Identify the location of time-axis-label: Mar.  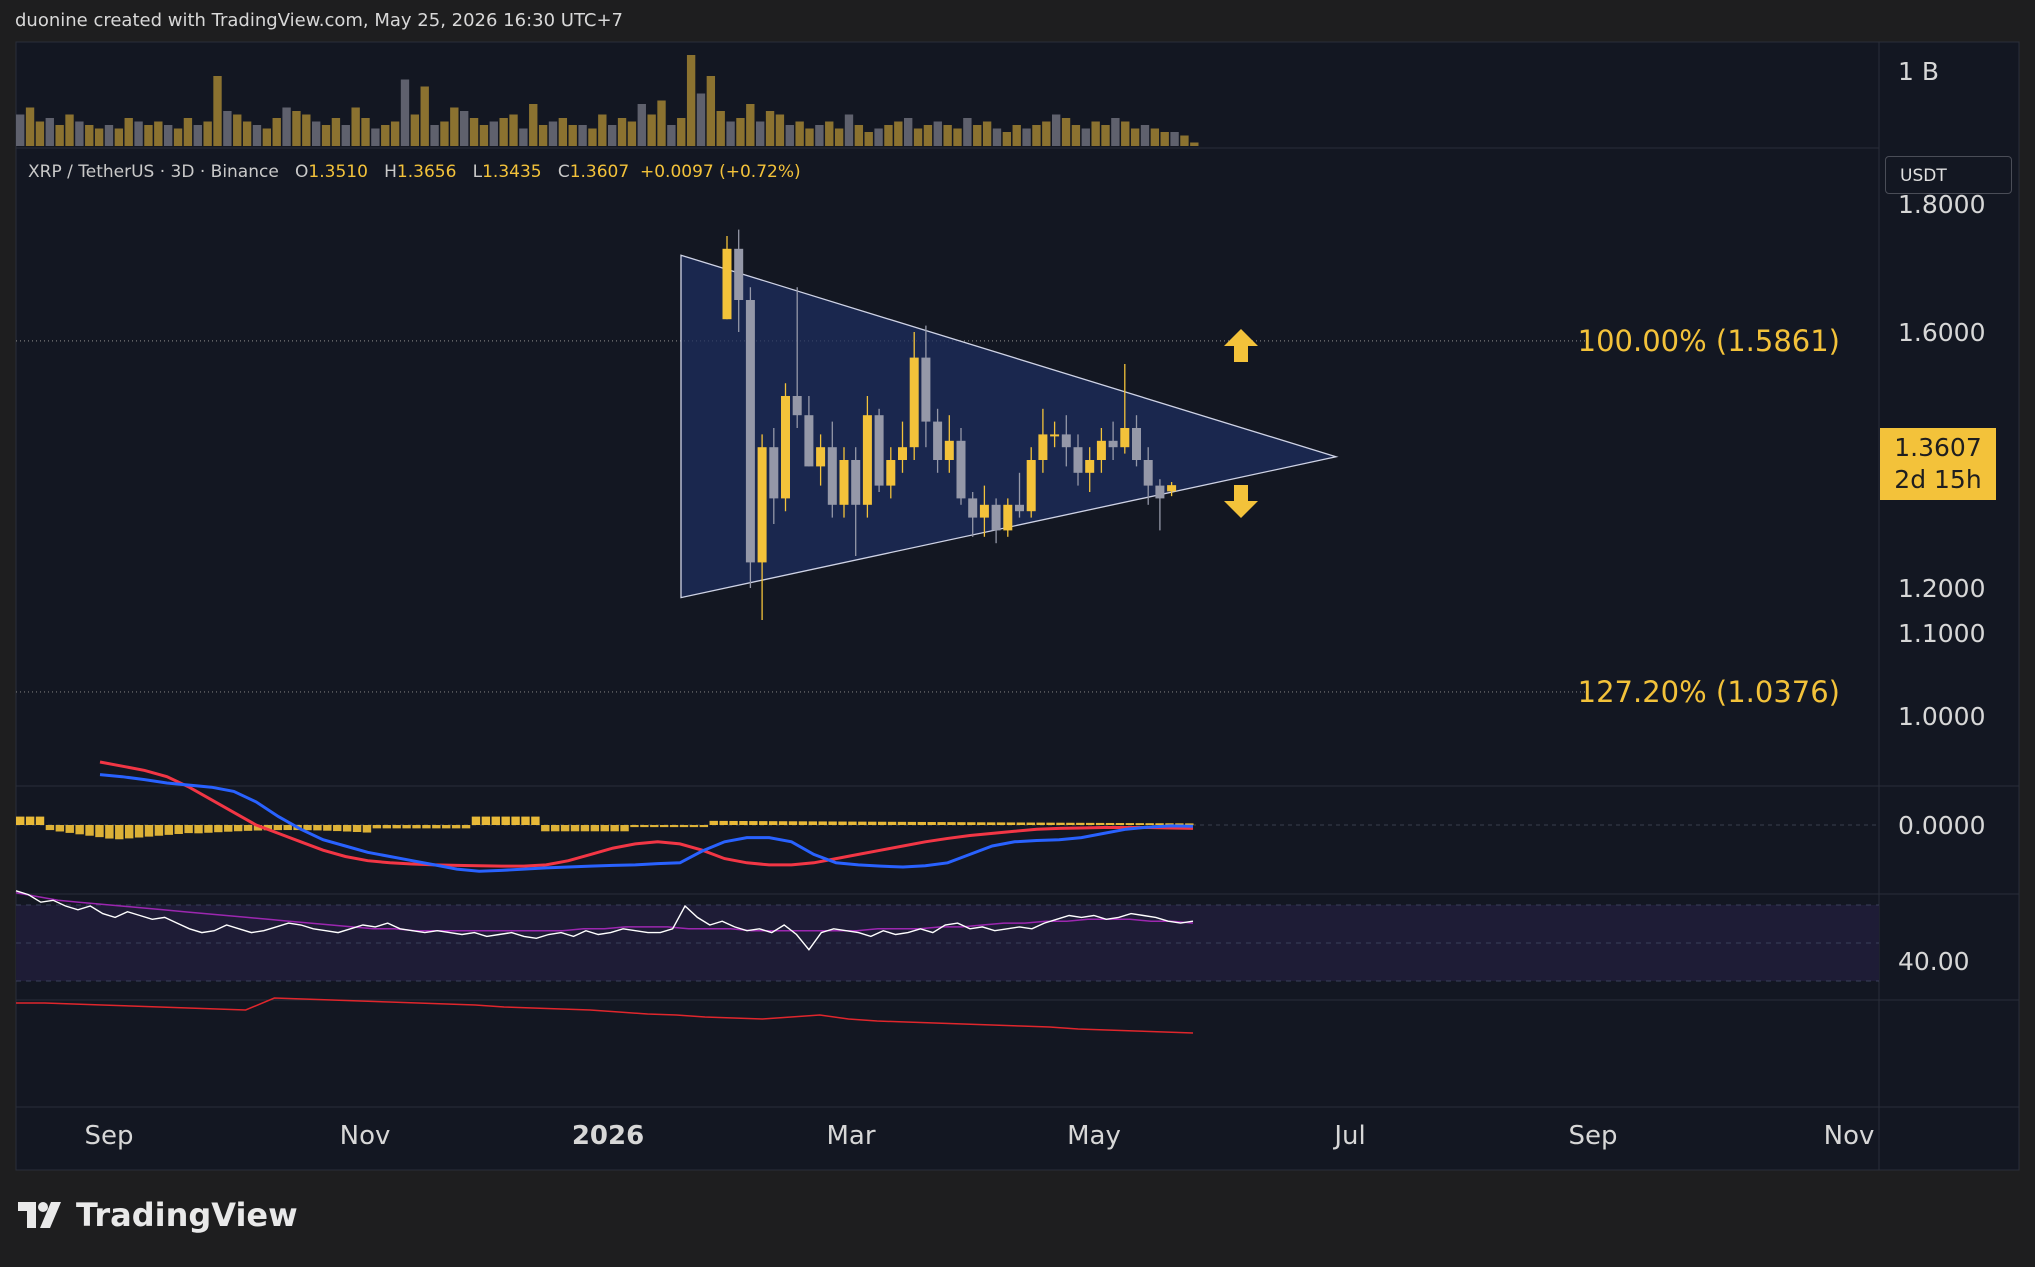
(850, 1136).